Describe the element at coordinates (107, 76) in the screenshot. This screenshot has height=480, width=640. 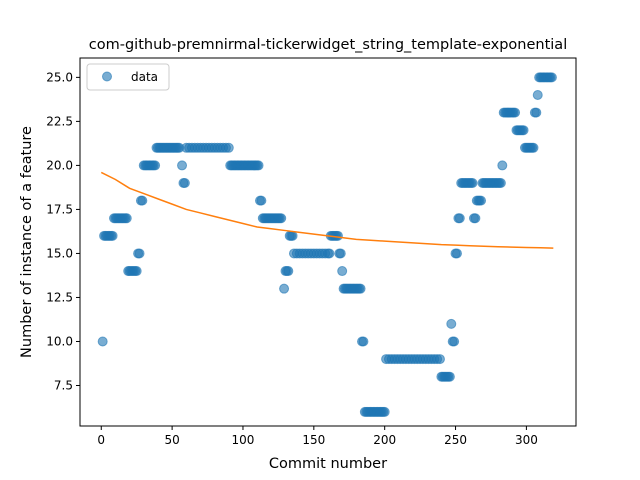
I see `legend-marker` at that location.